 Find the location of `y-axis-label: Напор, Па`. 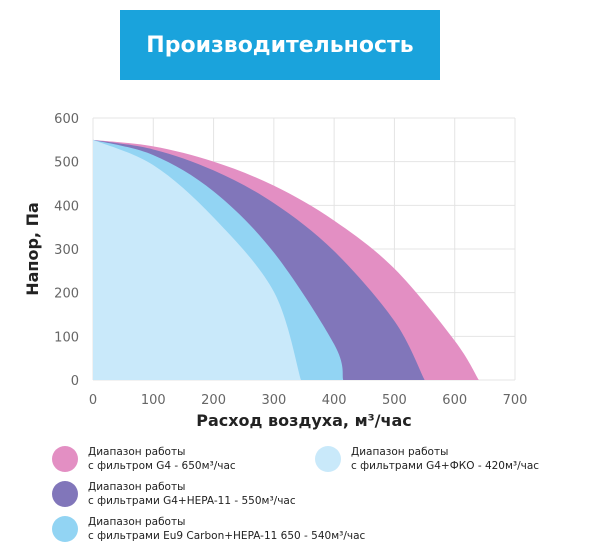

y-axis-label: Напор, Па is located at coordinates (32, 249).